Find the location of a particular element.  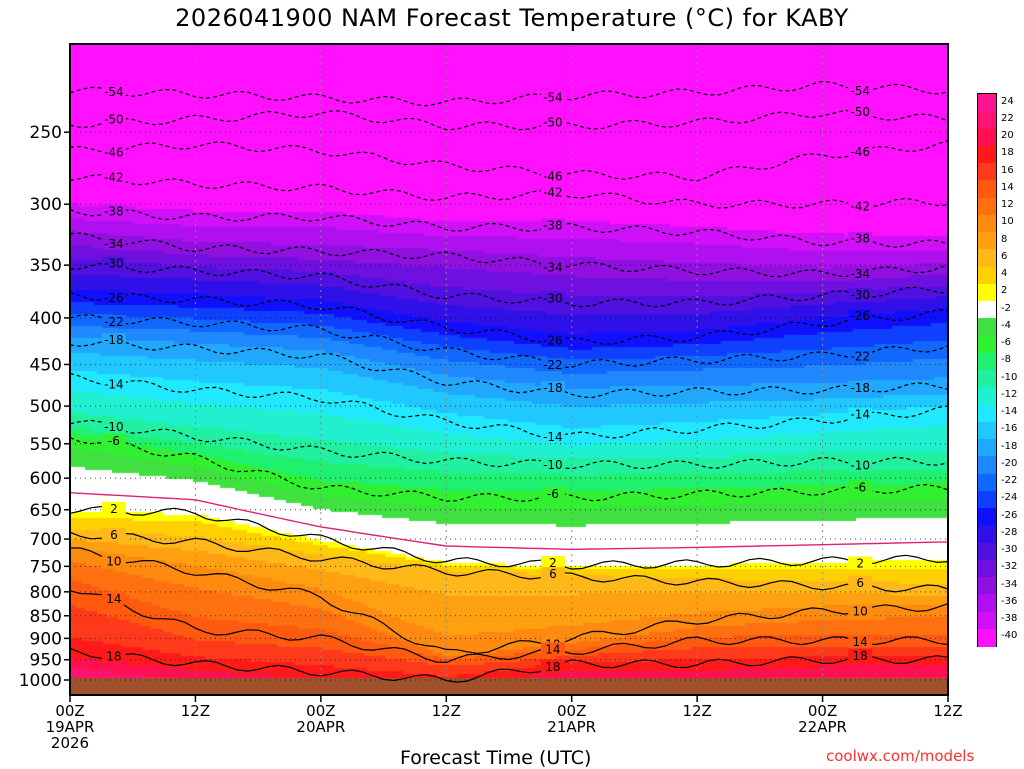

contour-label: -6 is located at coordinates (114, 441).